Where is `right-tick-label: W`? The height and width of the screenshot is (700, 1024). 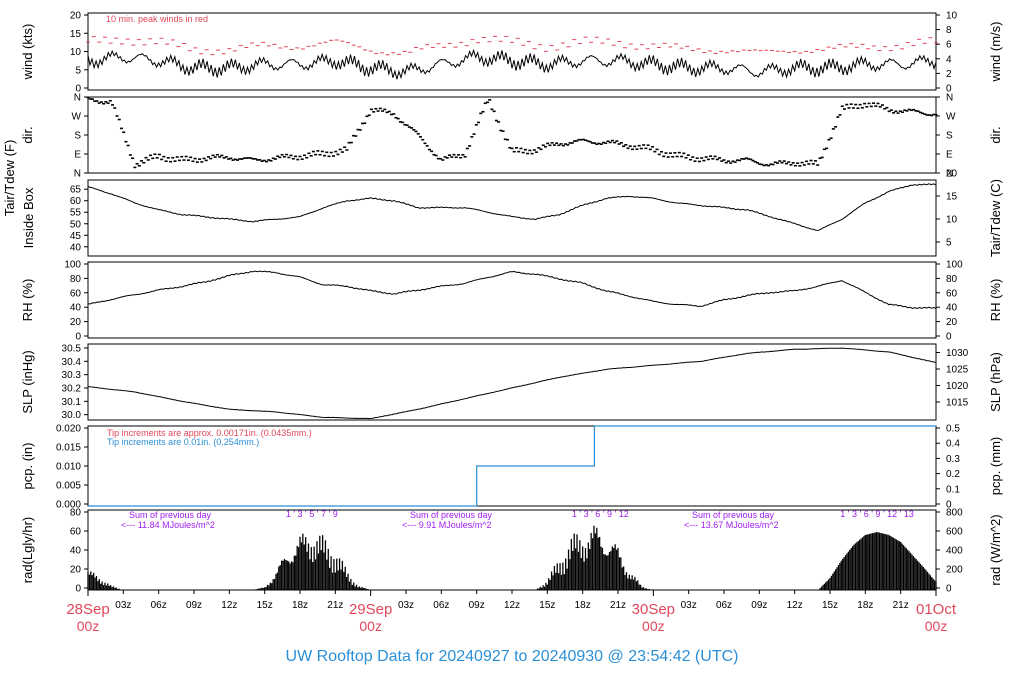
right-tick-label: W is located at coordinates (951, 117).